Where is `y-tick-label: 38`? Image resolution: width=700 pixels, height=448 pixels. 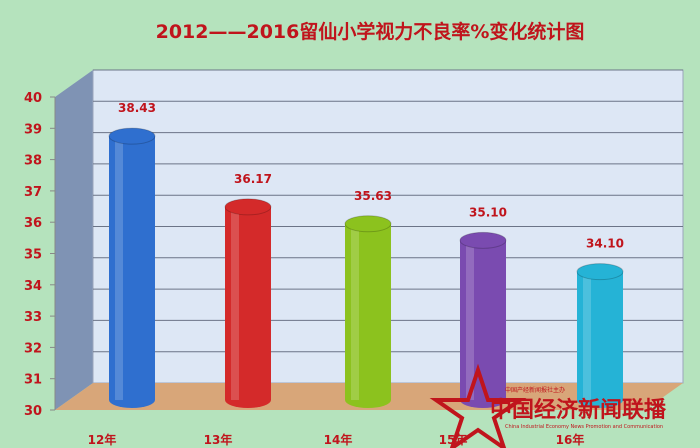
y-tick-label: 38 is located at coordinates (33, 161).